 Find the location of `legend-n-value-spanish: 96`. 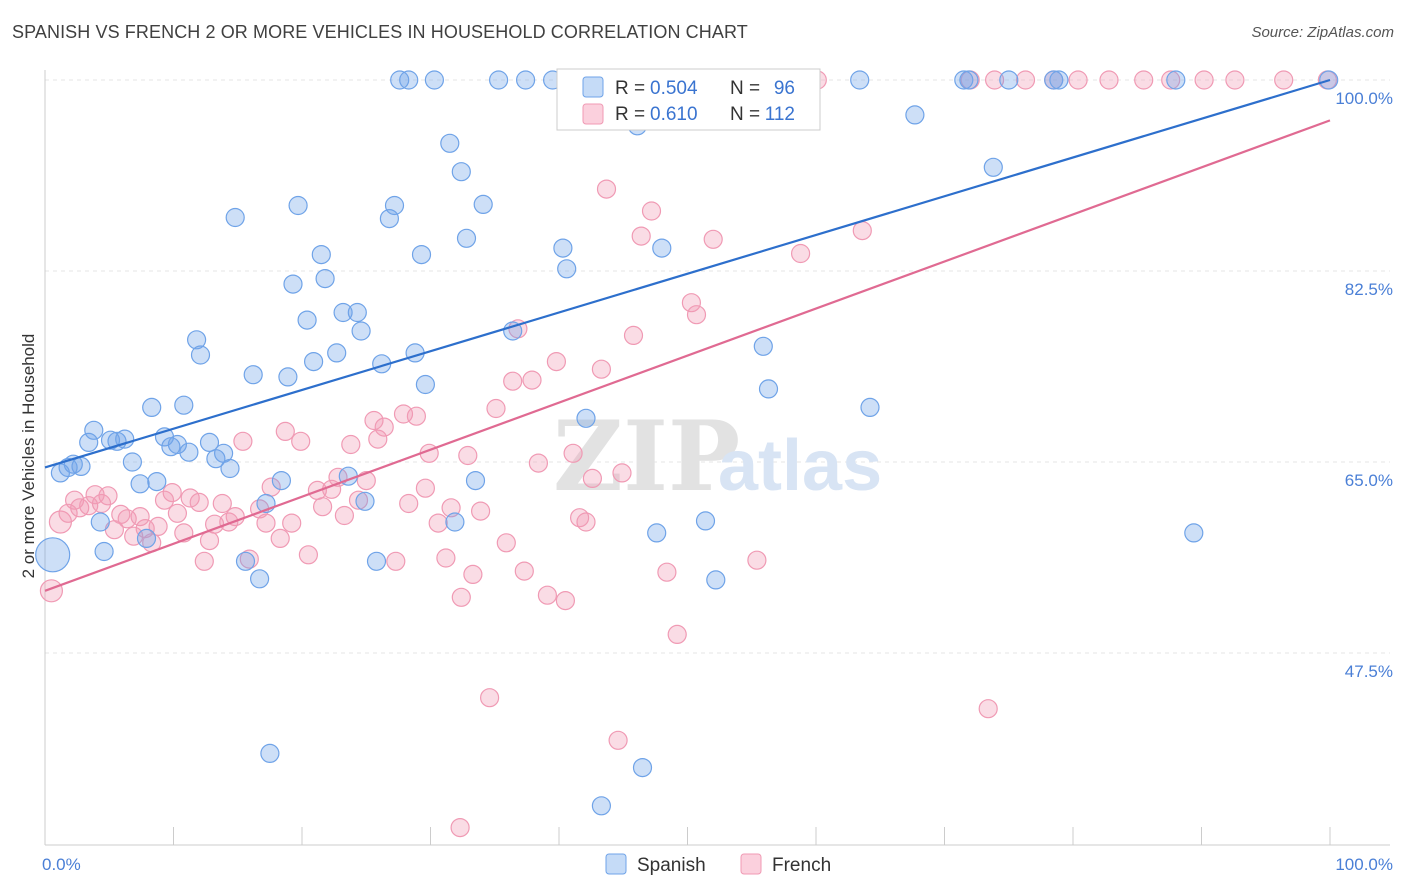

legend-n-value-spanish: 96 is located at coordinates (784, 88).